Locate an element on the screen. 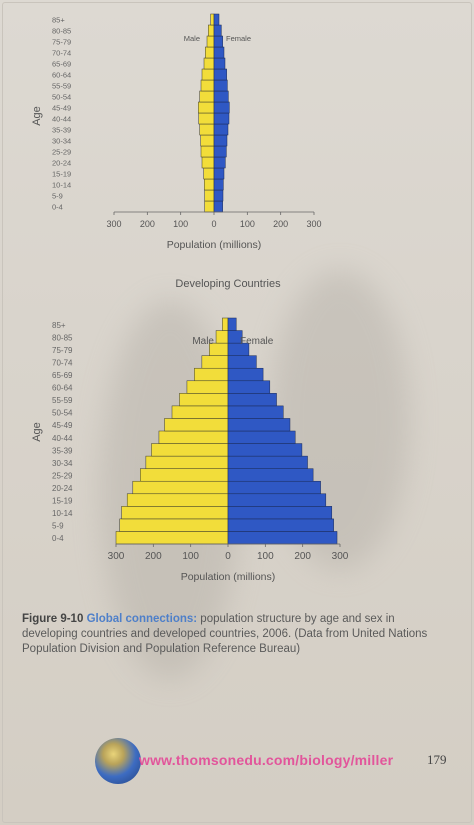 The image size is (474, 825). age-tick-label: 45-49 is located at coordinates (61, 108).